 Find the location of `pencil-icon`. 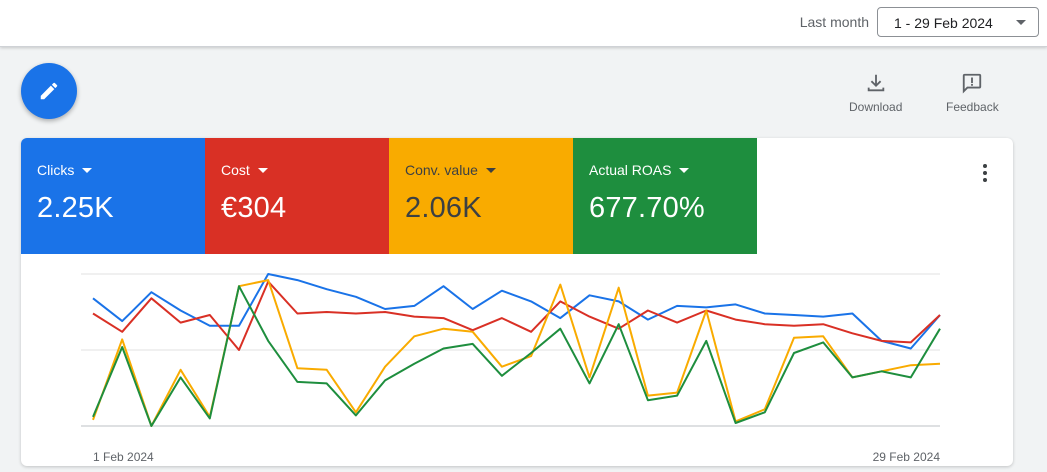

pencil-icon is located at coordinates (49, 91).